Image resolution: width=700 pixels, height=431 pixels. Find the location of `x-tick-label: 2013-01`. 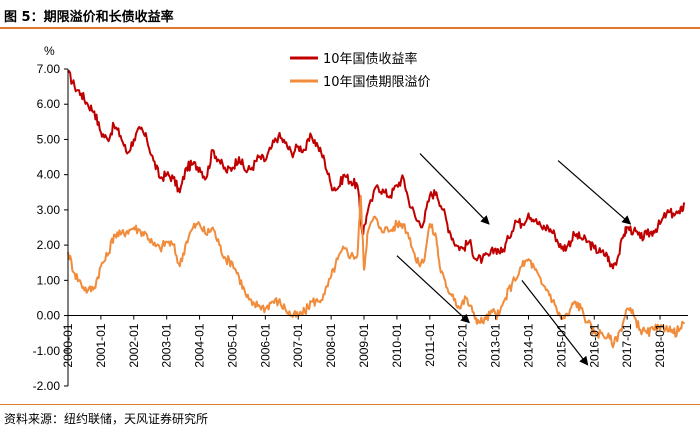

x-tick-label: 2013-01 is located at coordinates (496, 345).